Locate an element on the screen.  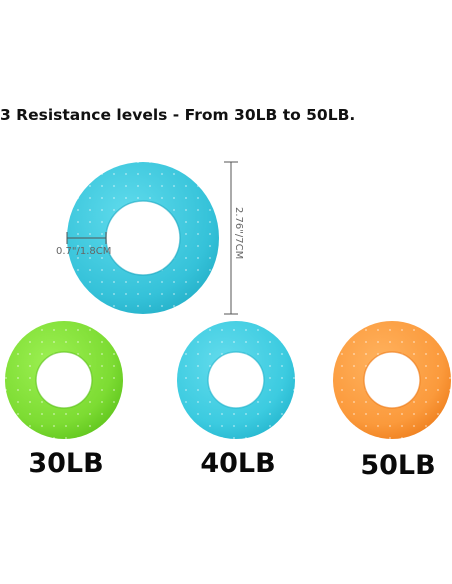
ring-50lb is located at coordinates (391, 381).